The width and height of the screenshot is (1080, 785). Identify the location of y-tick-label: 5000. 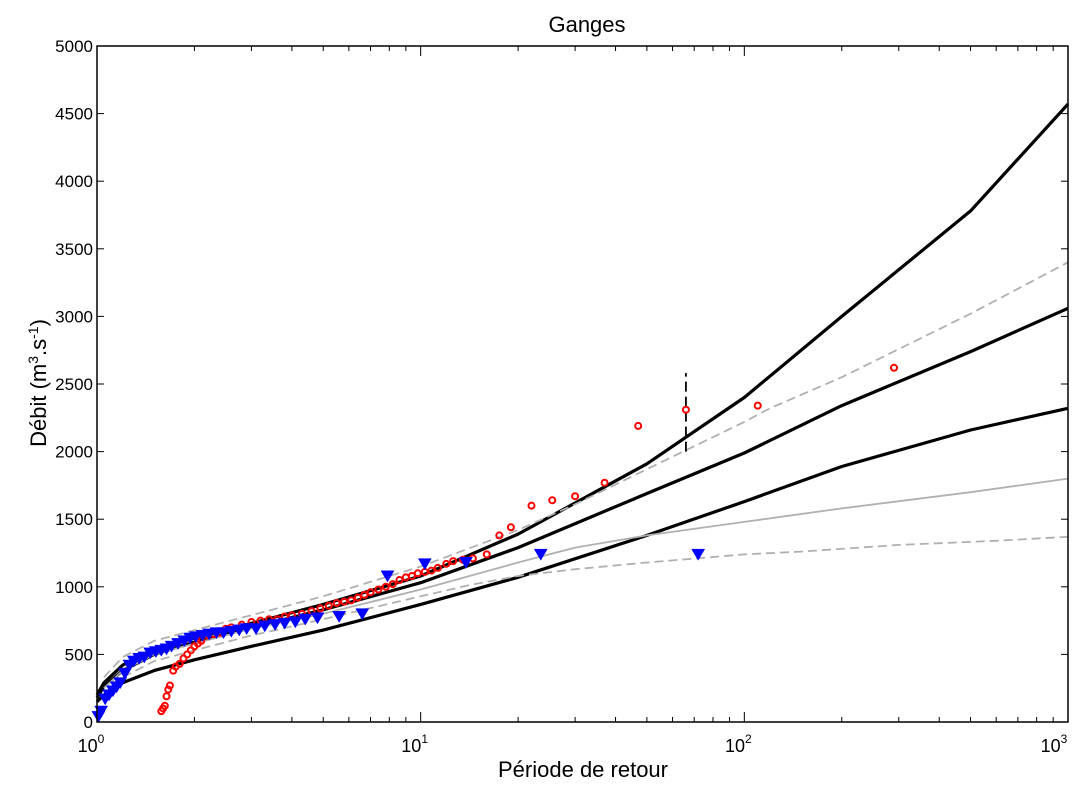
(74, 46).